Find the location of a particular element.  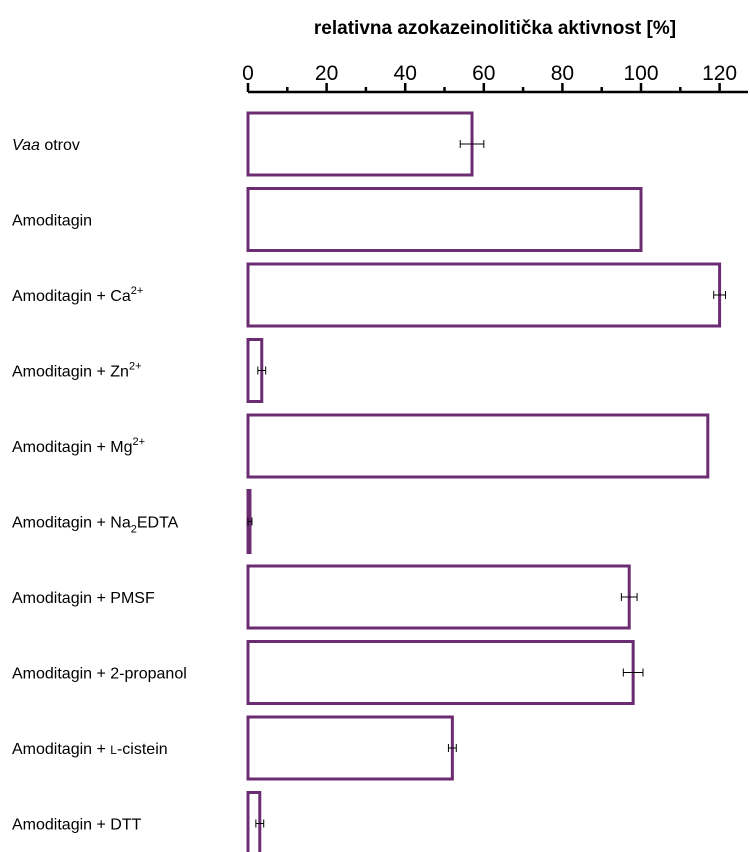

category-label-part: -cistein is located at coordinates (142, 749).